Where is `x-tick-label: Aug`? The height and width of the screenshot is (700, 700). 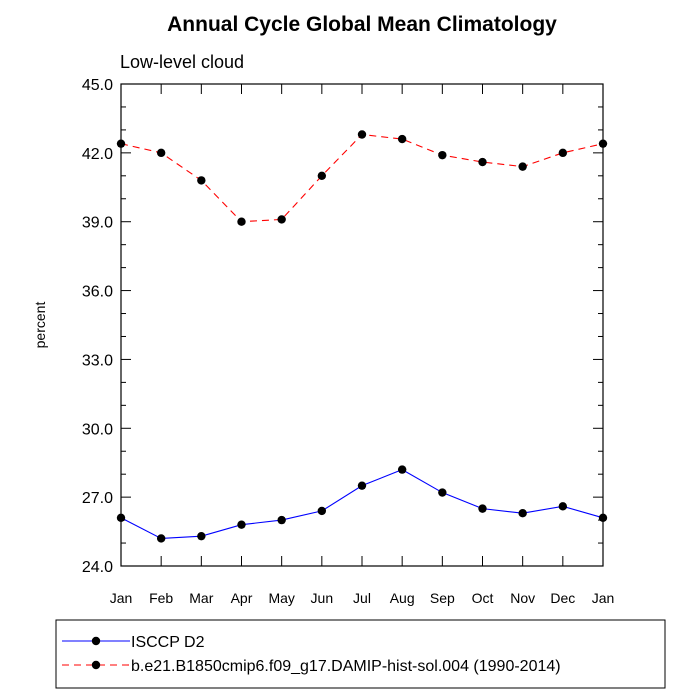
x-tick-label: Aug is located at coordinates (402, 598).